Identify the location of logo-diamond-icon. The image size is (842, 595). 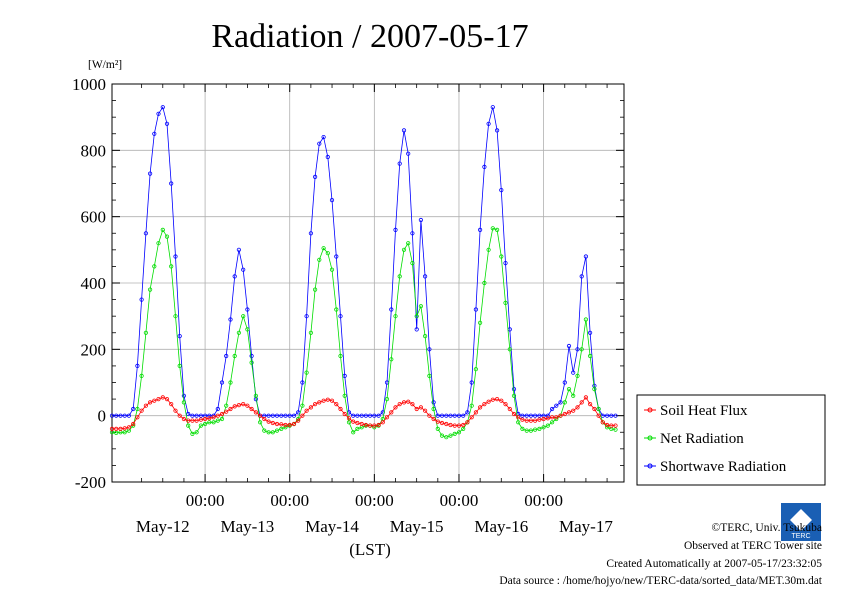
(801, 520).